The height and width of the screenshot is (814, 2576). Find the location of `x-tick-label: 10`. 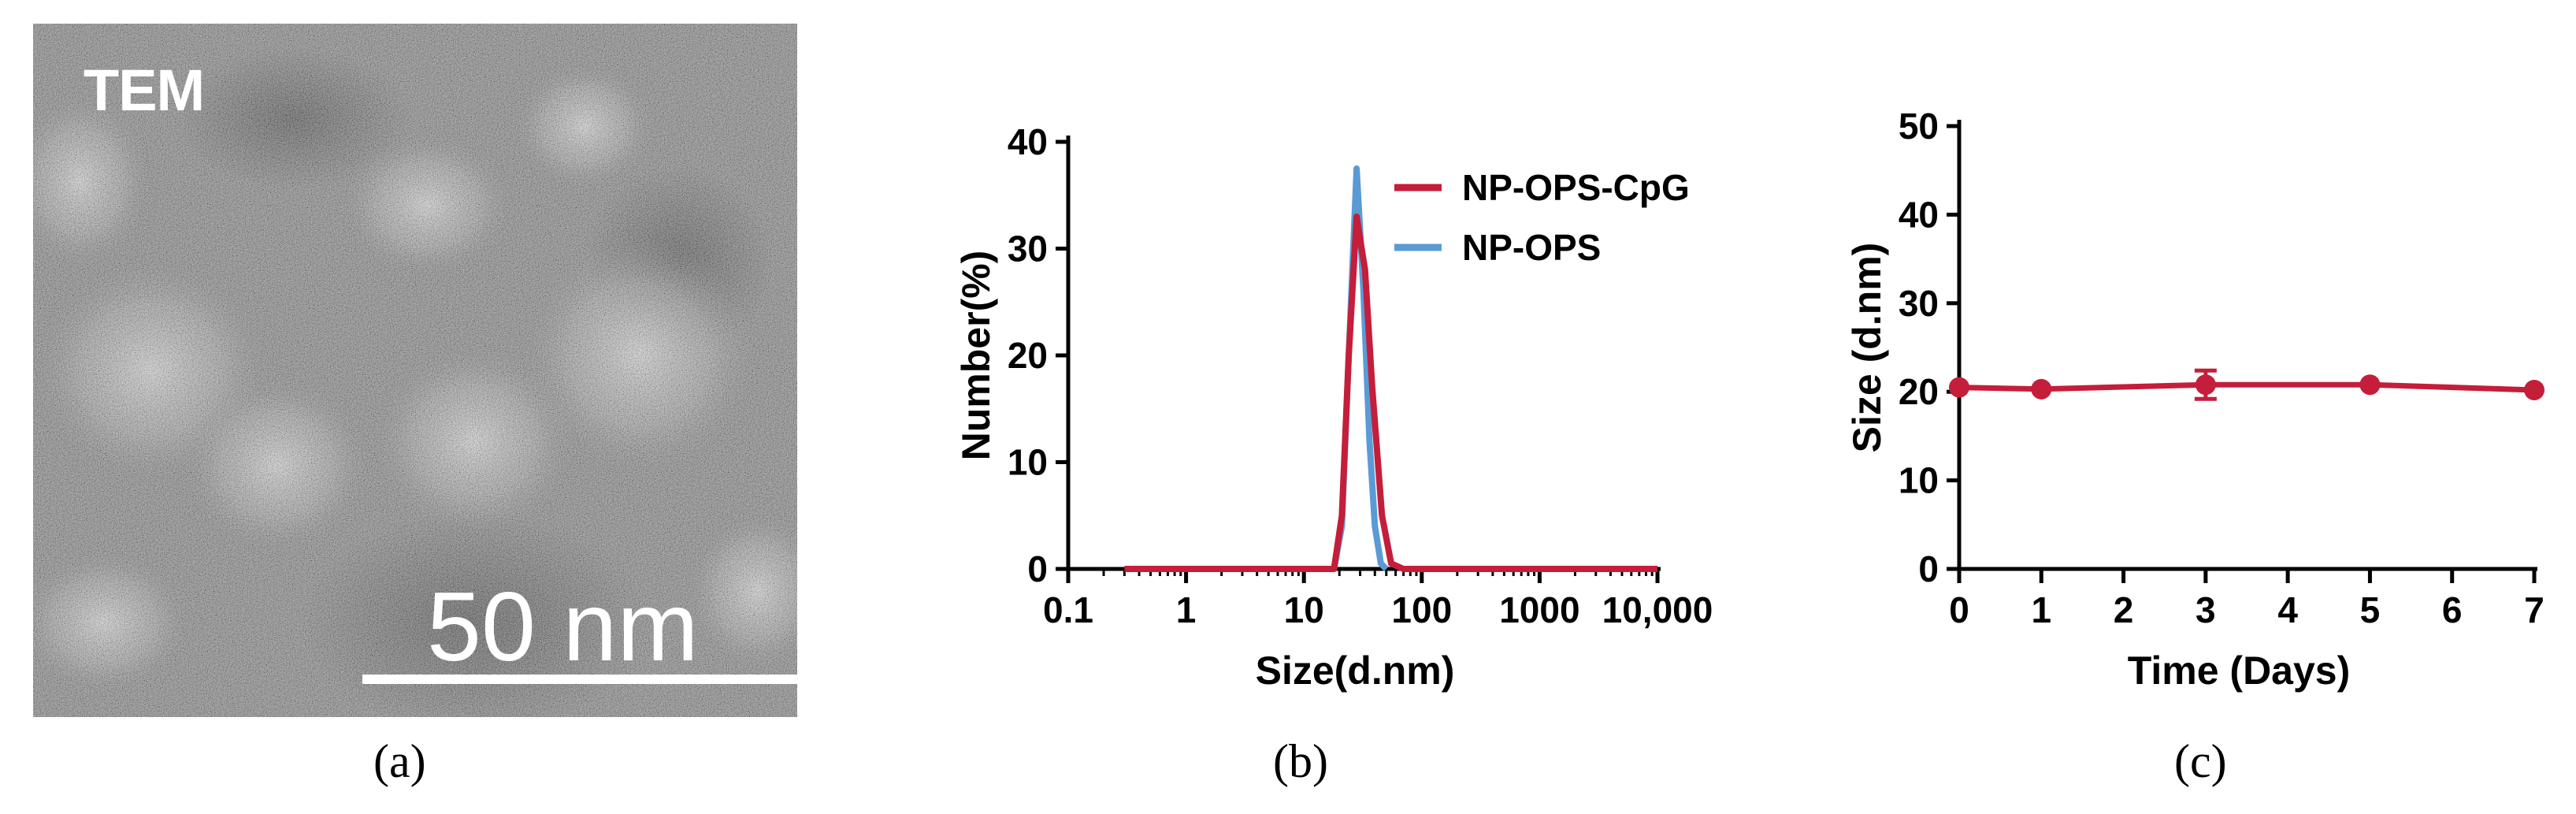

x-tick-label: 10 is located at coordinates (1304, 609).